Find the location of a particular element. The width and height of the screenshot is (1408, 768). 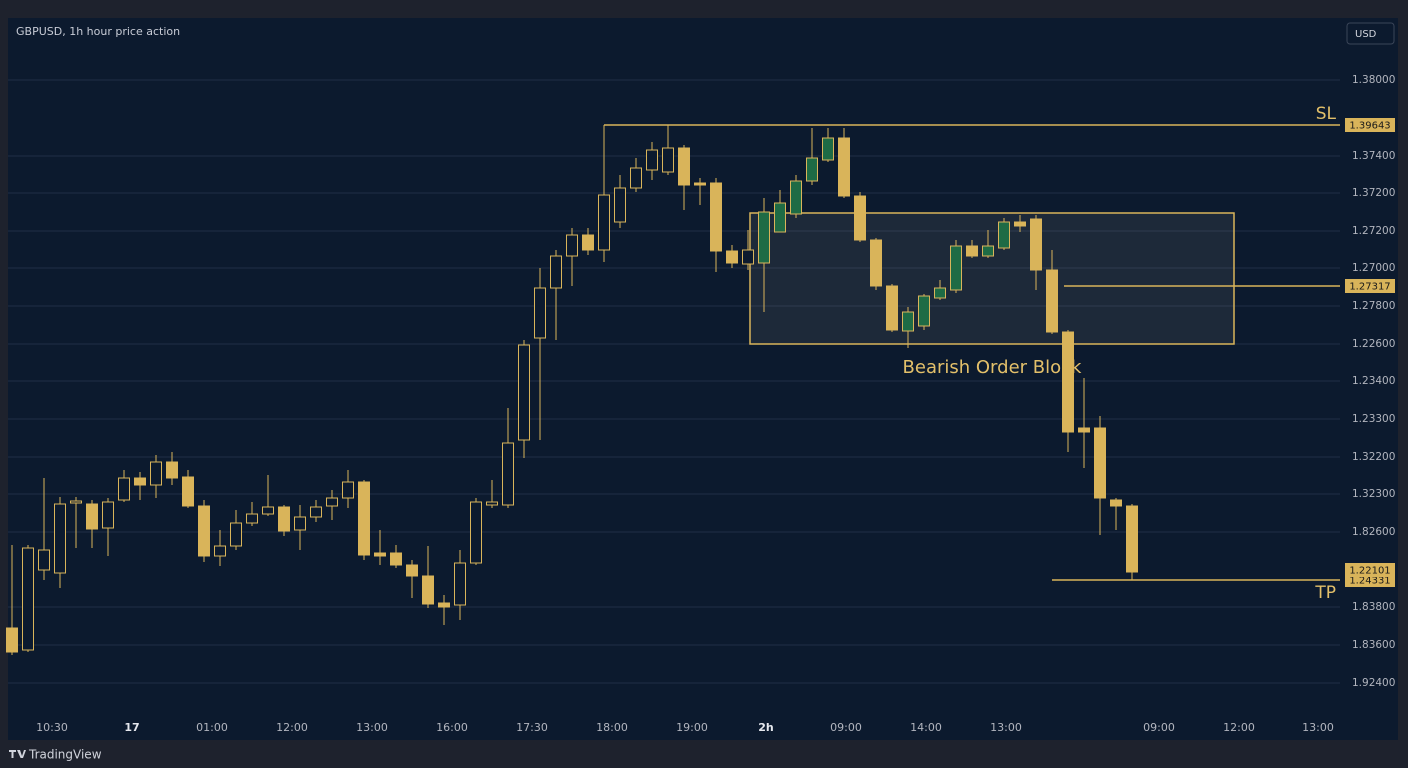

y-tick-label: 1.82600 is located at coordinates (1373, 532).